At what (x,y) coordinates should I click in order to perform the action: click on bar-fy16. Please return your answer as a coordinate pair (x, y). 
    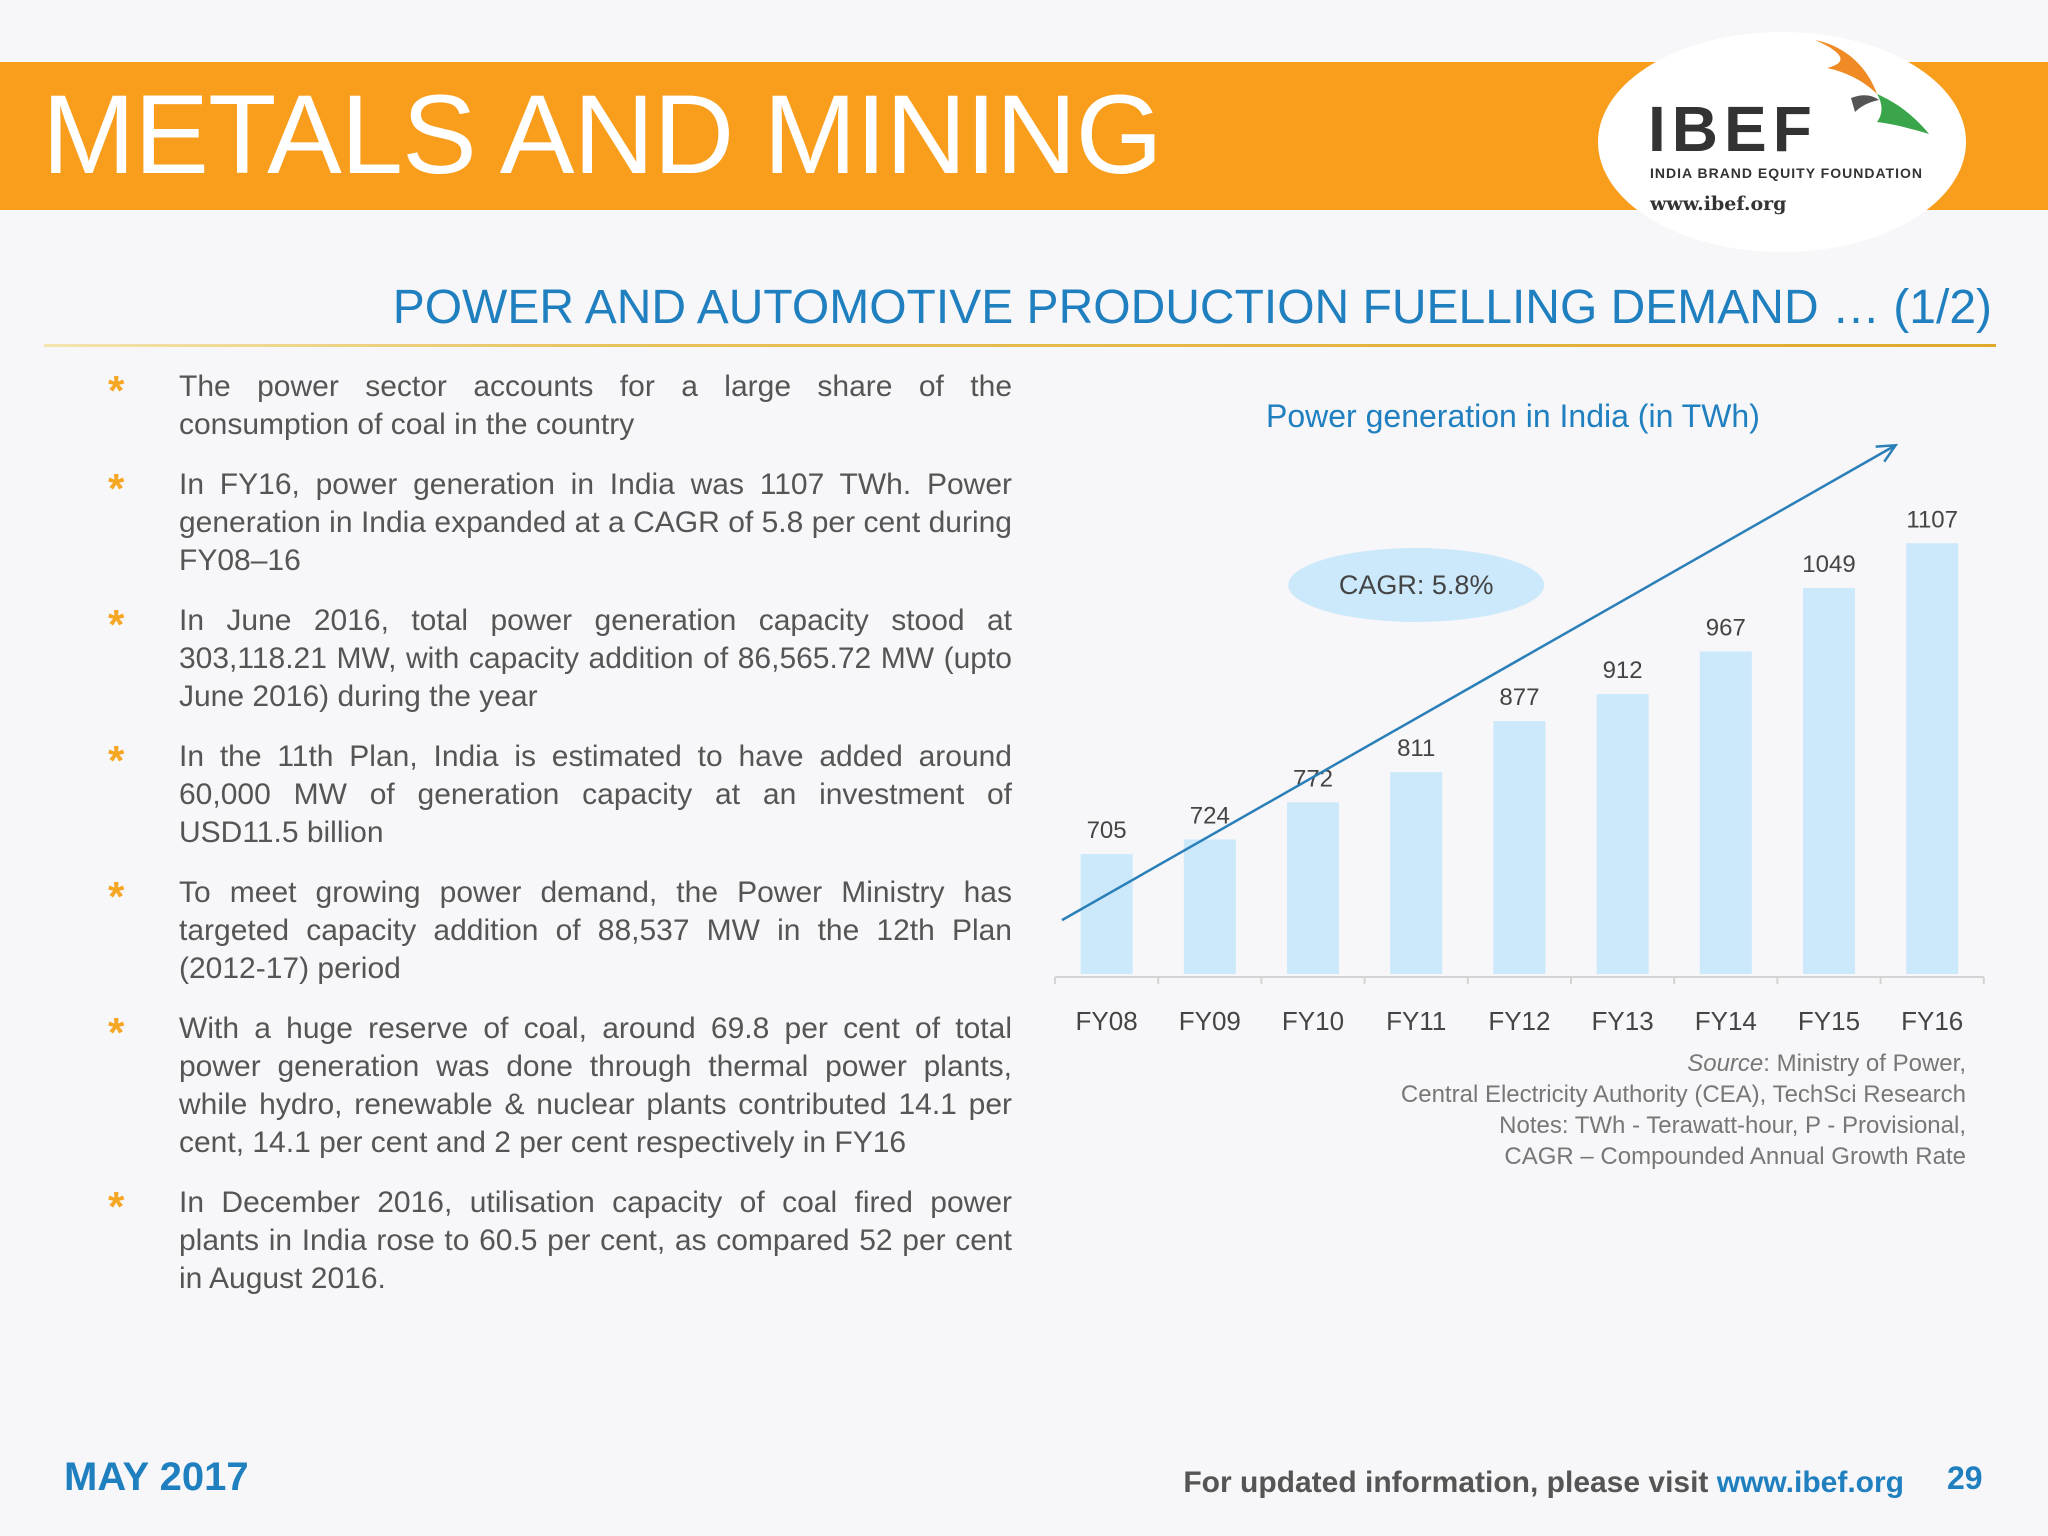
    Looking at the image, I should click on (1932, 758).